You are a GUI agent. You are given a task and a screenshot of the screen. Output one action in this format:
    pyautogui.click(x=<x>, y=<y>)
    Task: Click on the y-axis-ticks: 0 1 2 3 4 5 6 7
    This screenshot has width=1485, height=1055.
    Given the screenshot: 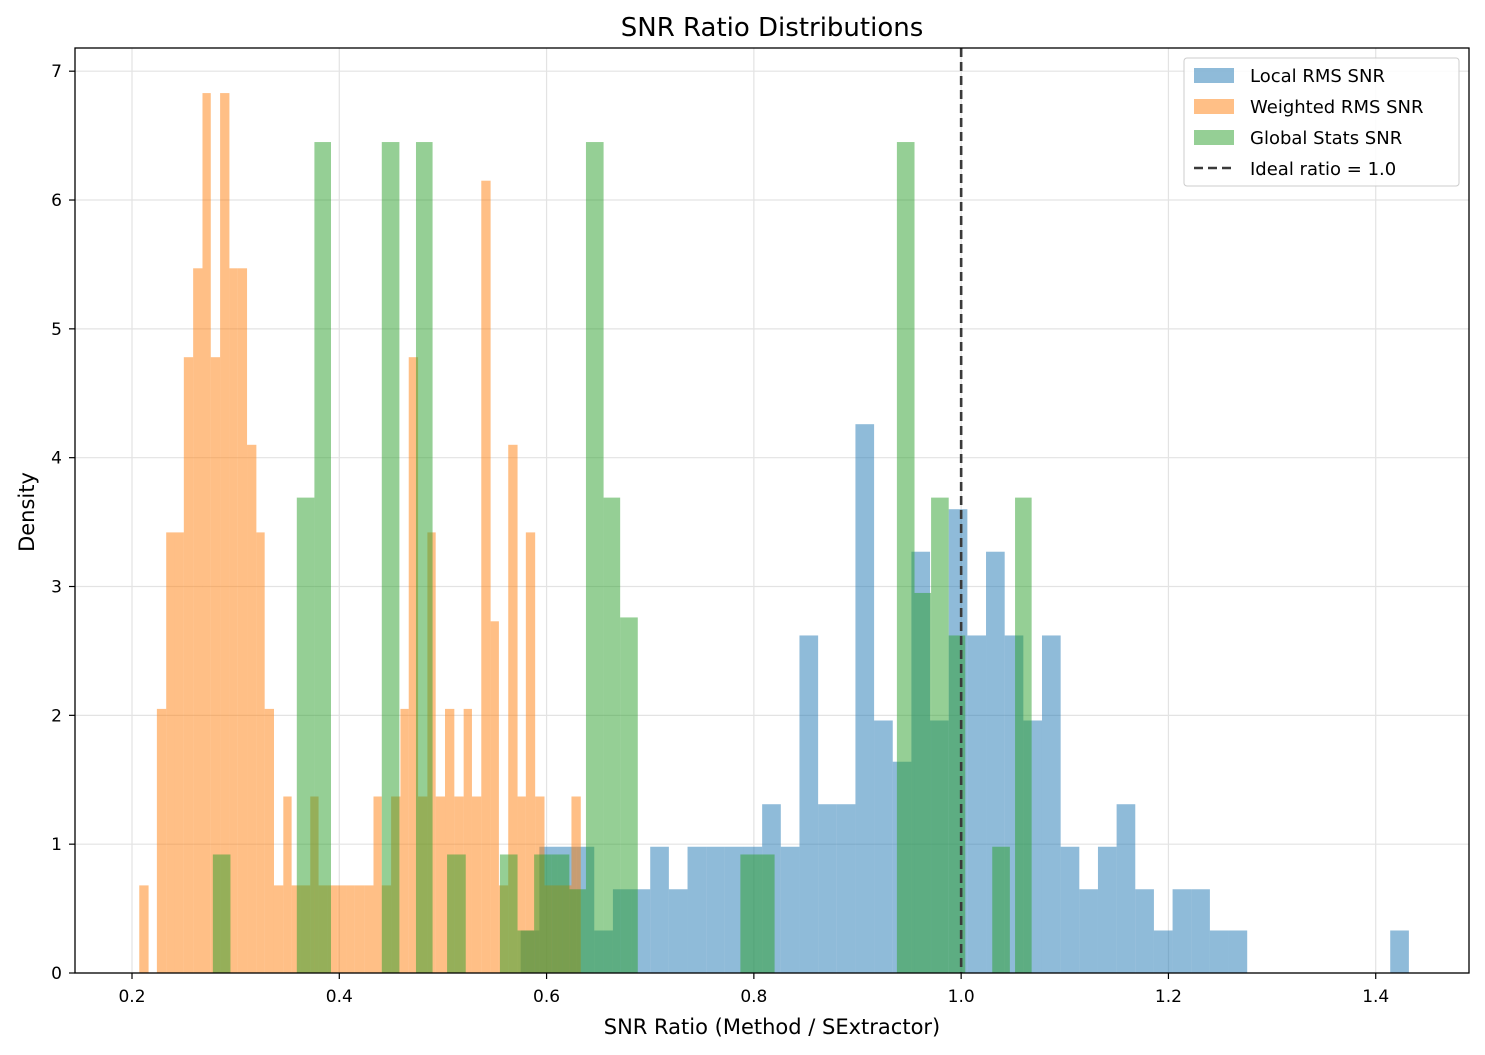 What is the action you would take?
    pyautogui.click(x=63, y=523)
    